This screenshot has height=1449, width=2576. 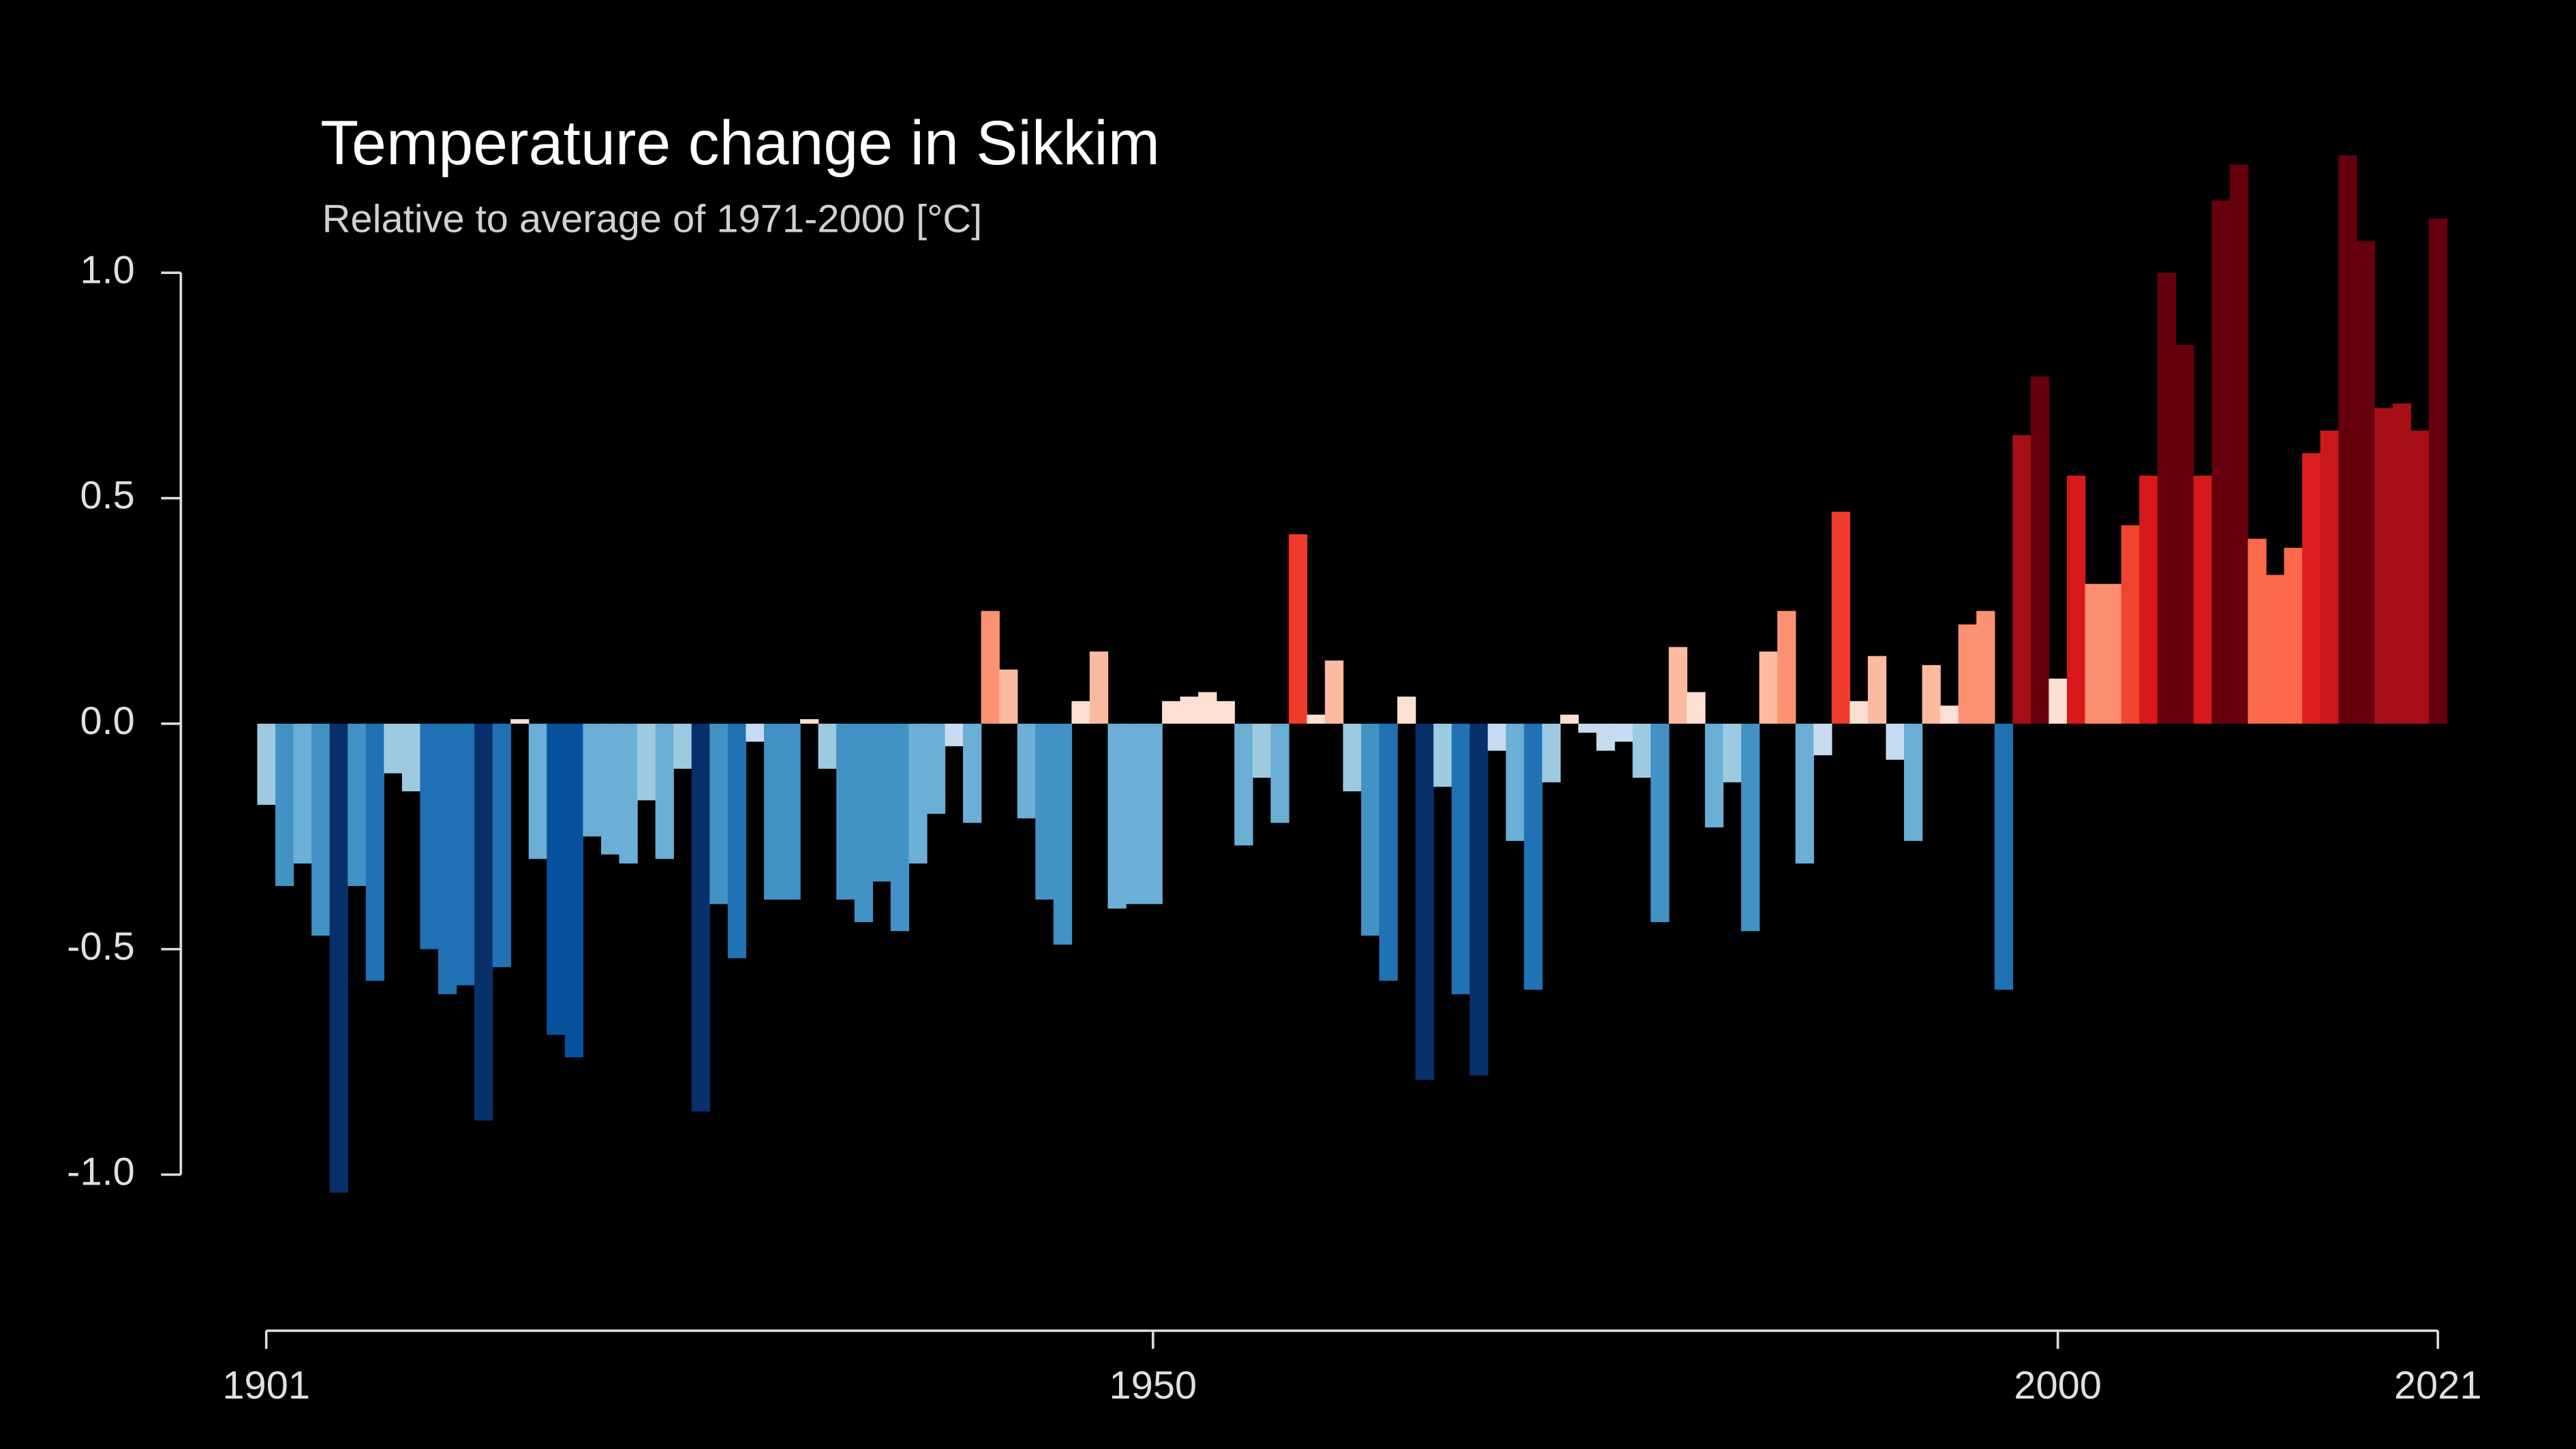 I want to click on y-tick-label: -0.5, so click(x=101, y=946).